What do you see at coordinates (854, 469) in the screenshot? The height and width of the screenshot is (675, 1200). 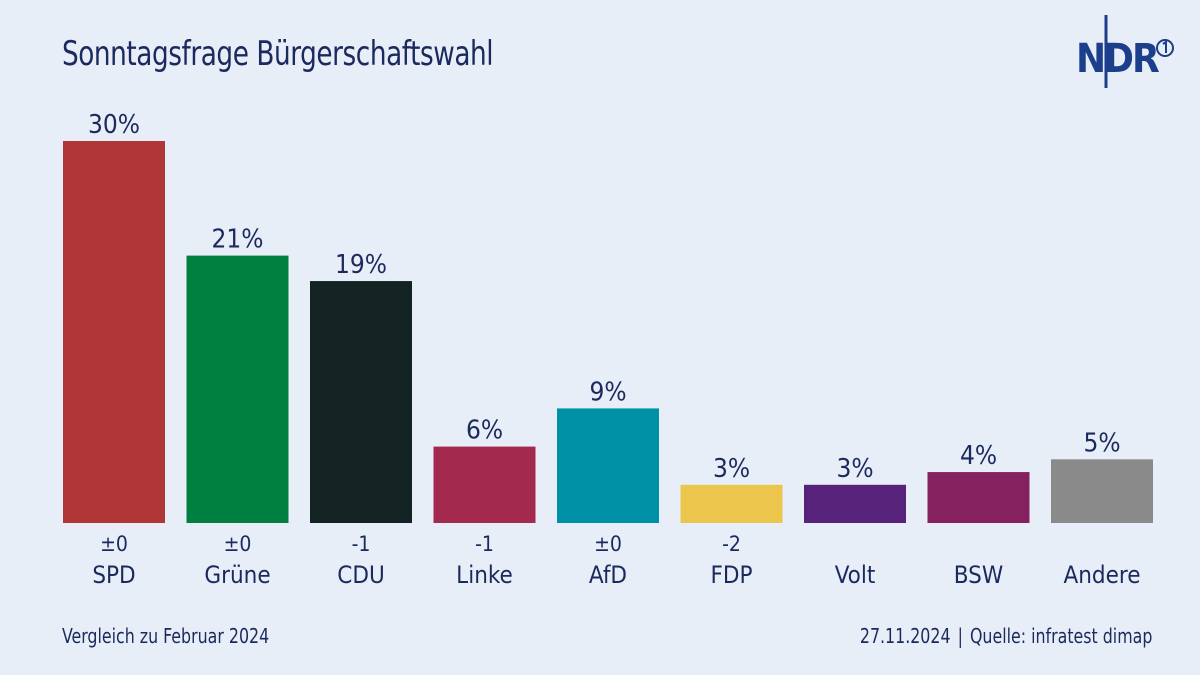 I see `value-label-6: 3%` at bounding box center [854, 469].